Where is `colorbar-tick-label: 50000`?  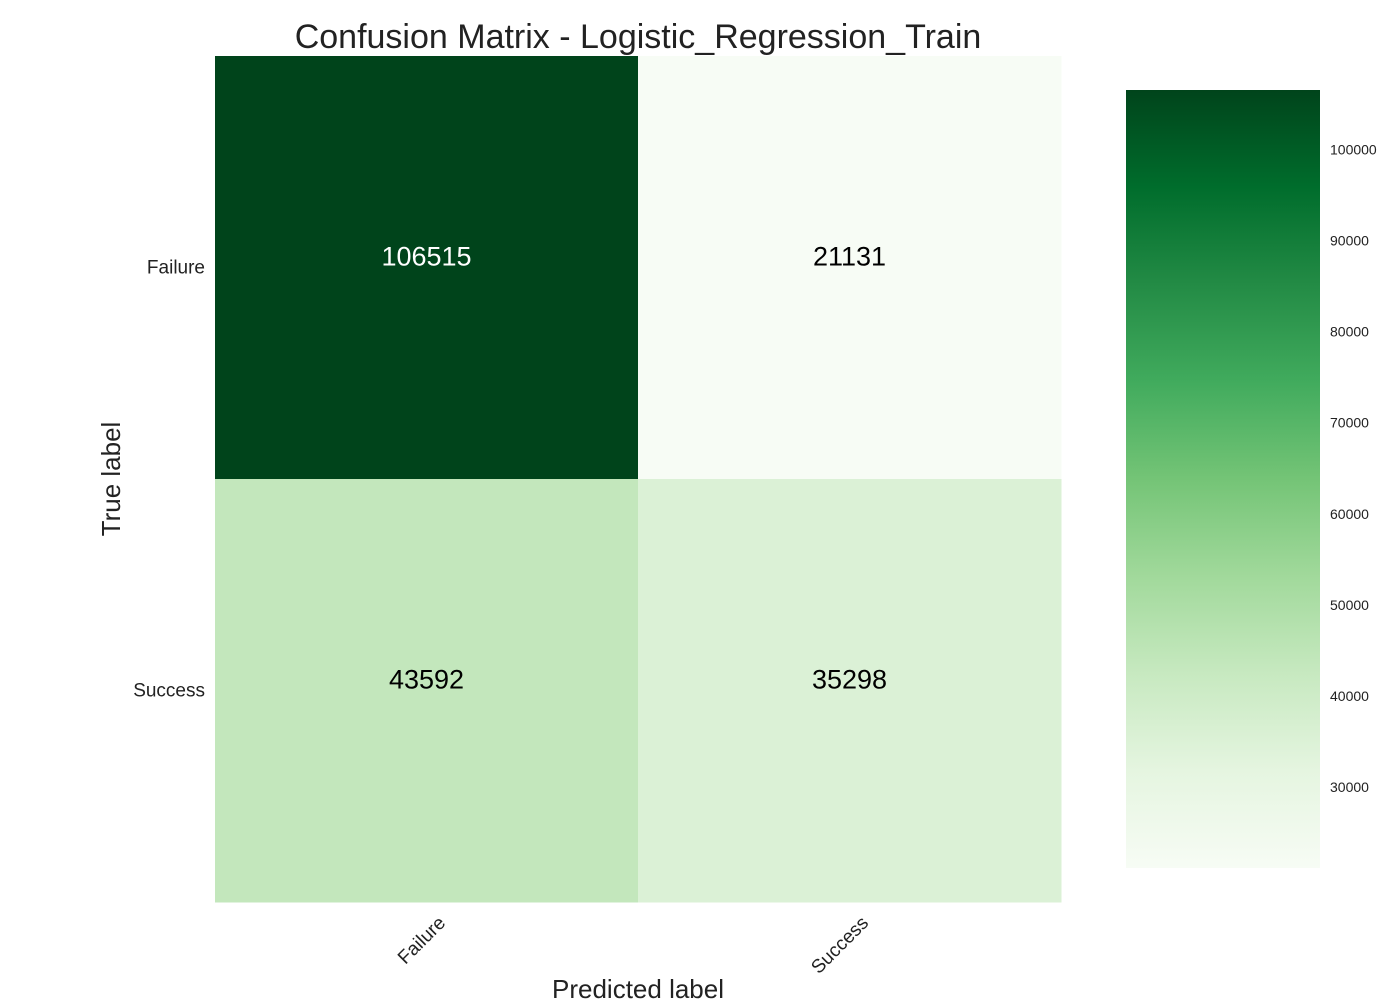 colorbar-tick-label: 50000 is located at coordinates (1349, 605).